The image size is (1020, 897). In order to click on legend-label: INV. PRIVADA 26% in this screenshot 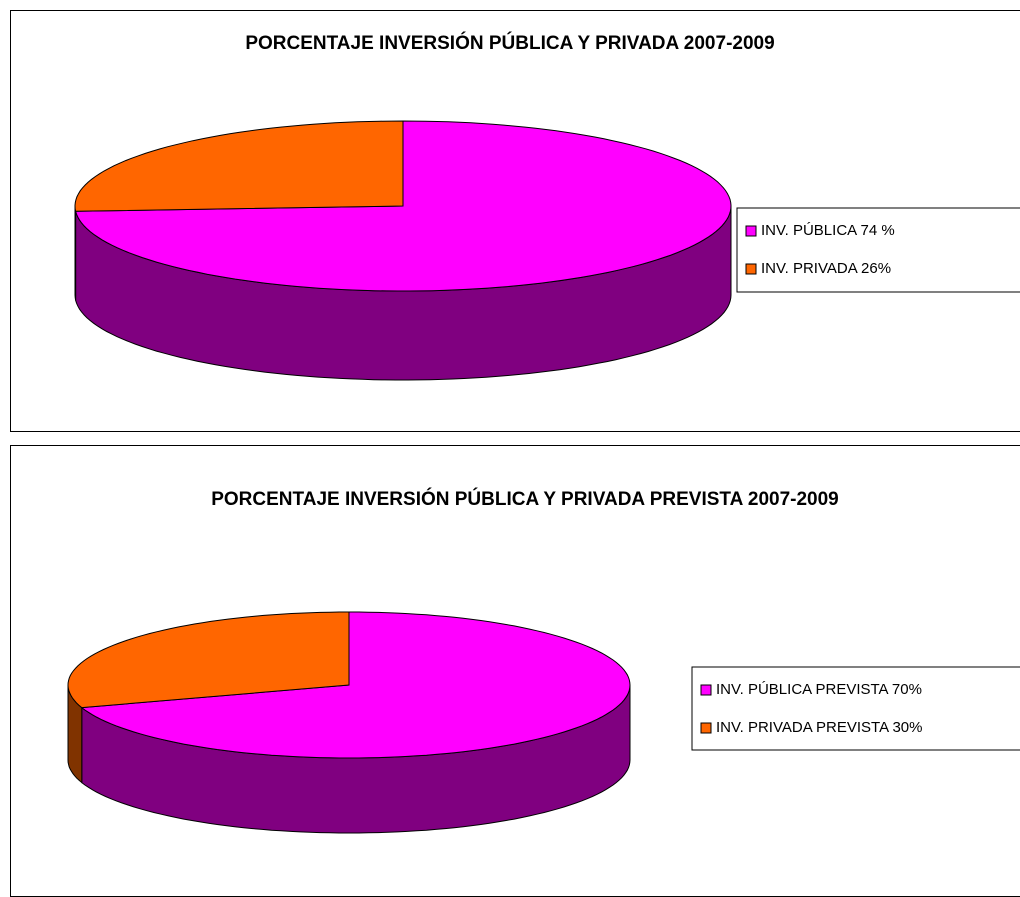, I will do `click(826, 268)`.